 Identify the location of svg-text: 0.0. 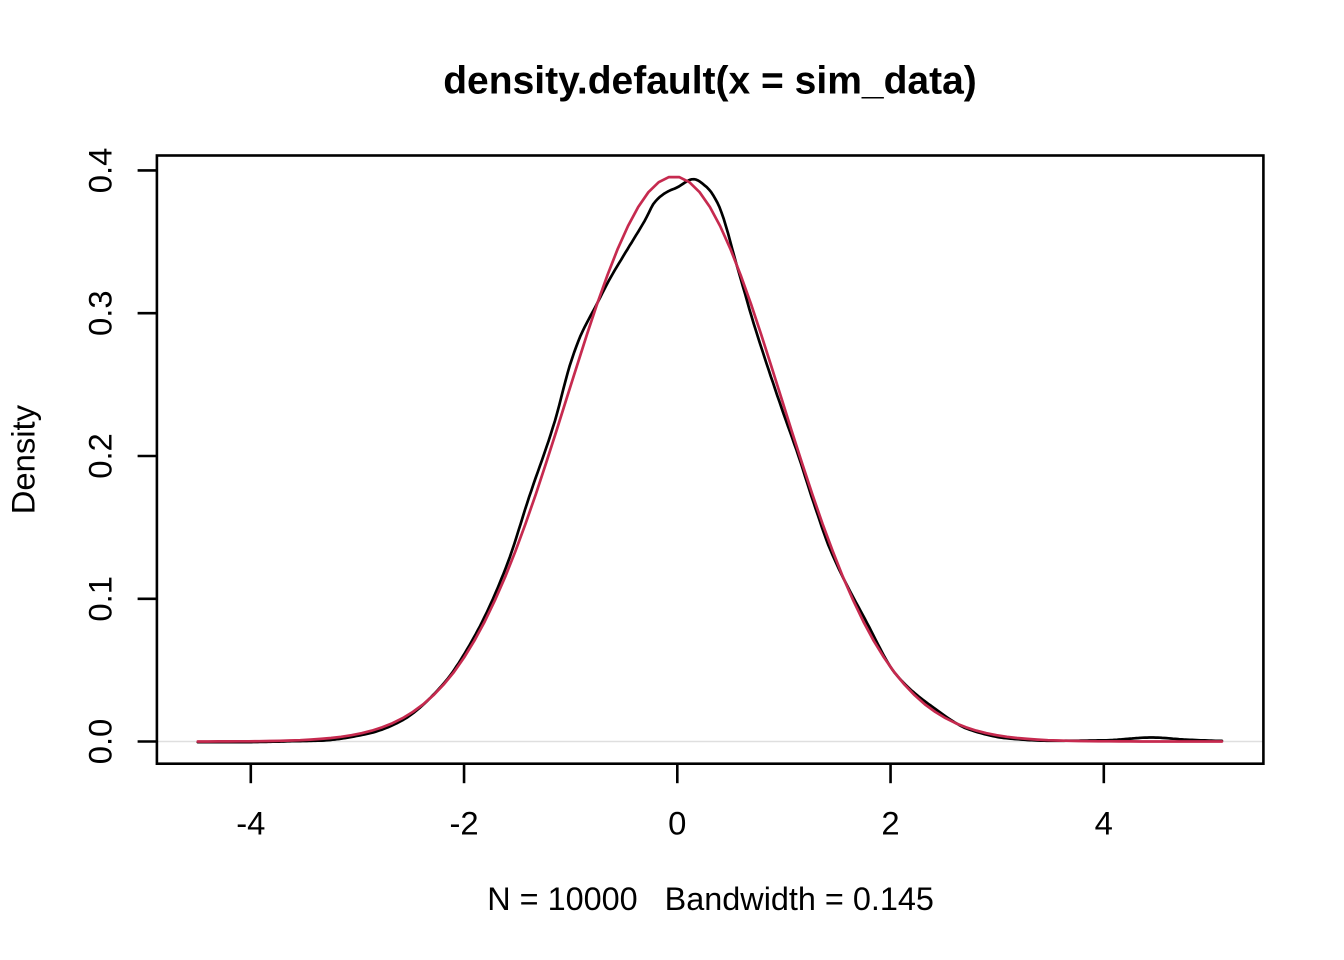
(100, 742).